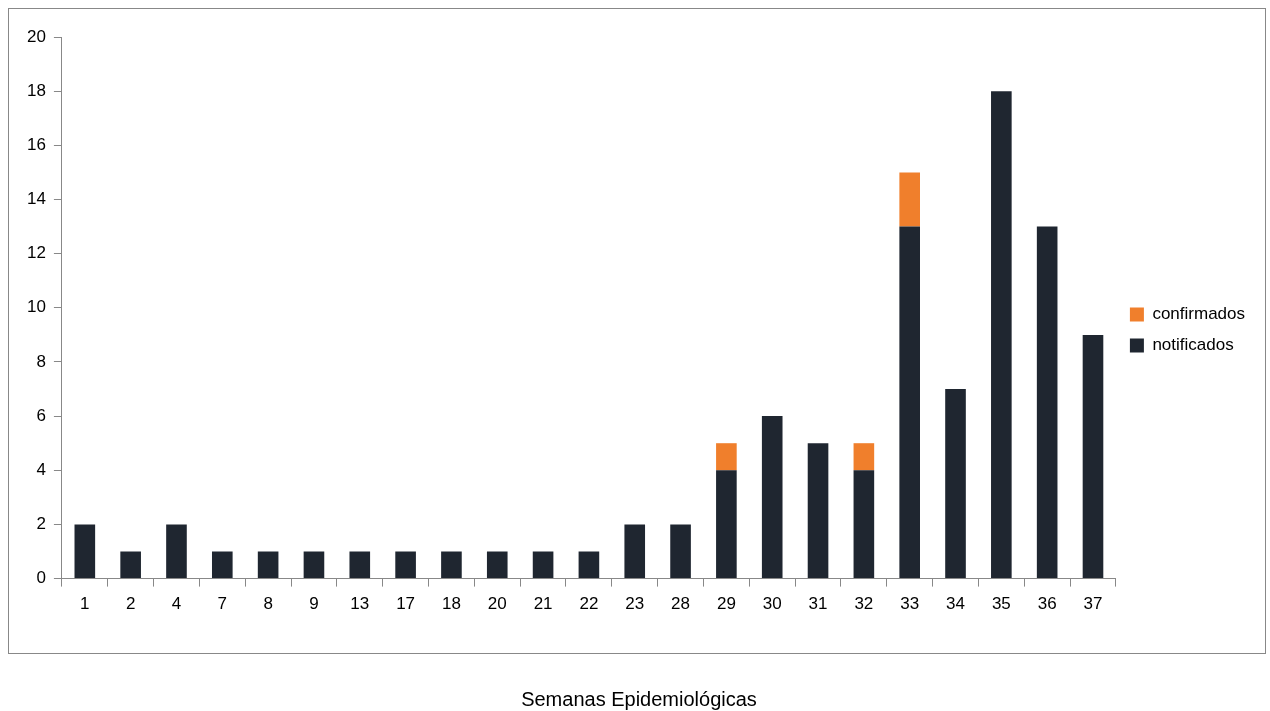 The image size is (1270, 711). What do you see at coordinates (910, 604) in the screenshot?
I see `x-tick-label: 33` at bounding box center [910, 604].